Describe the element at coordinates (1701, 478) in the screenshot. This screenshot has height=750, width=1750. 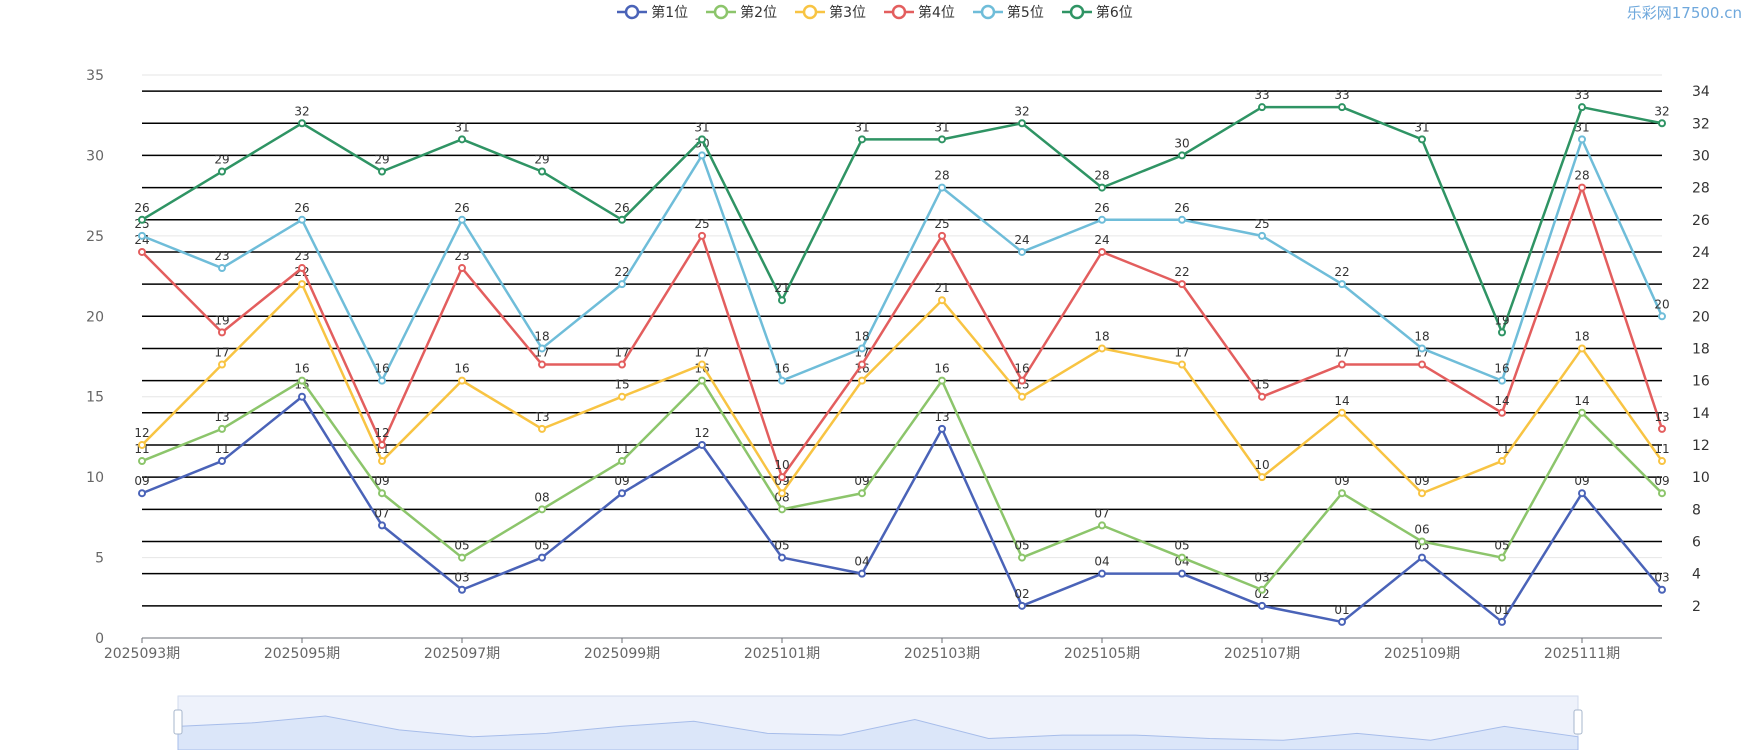
I see `y-right-tick-label: 10` at that location.